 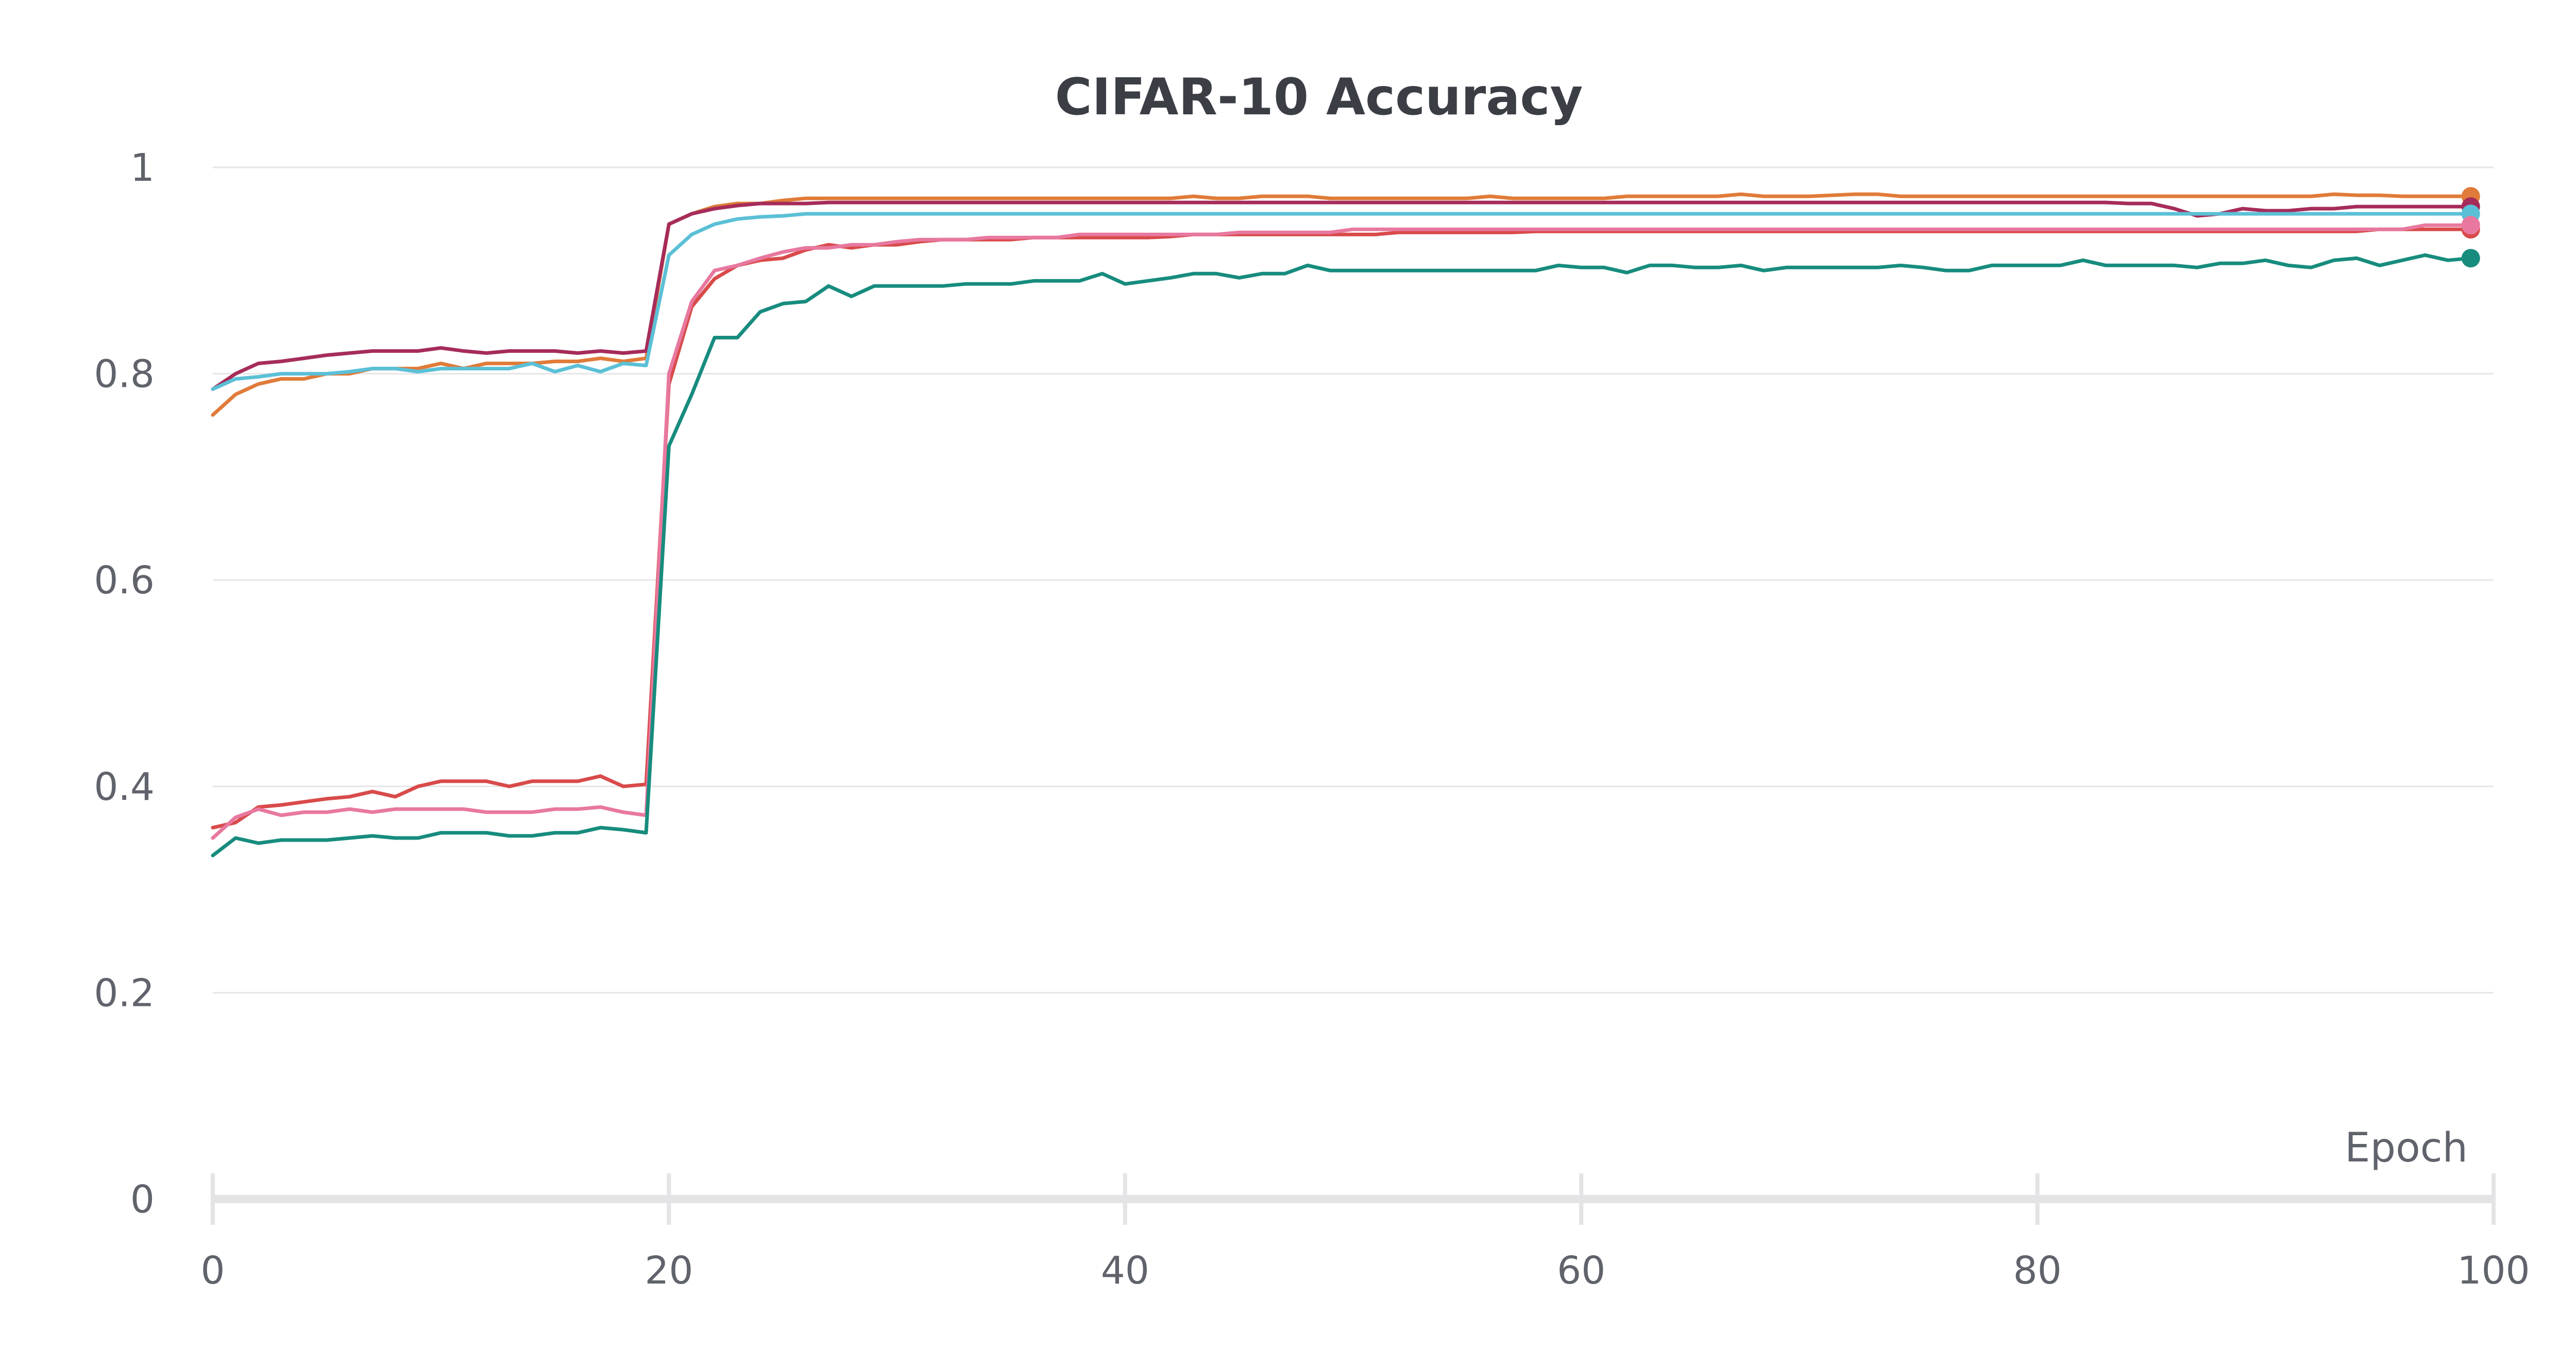 I want to click on x-tick-label: 20, so click(x=669, y=1271).